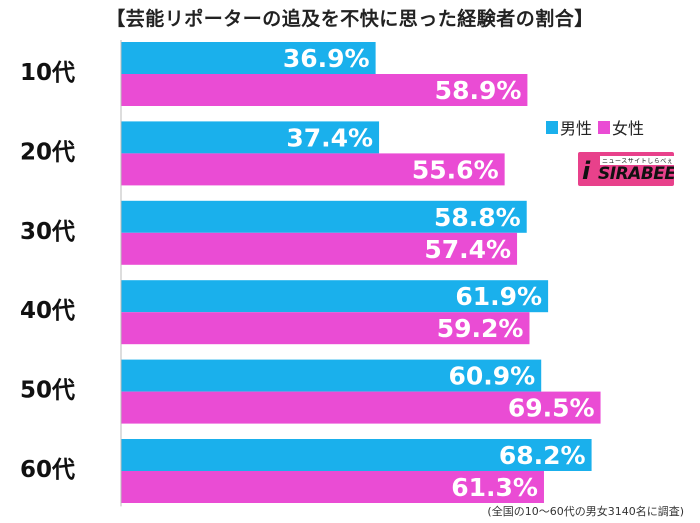 This screenshot has width=700, height=523. I want to click on chart-title: 【芸能リポーターの追及を不快に思った経験者の割合】, so click(350, 19).